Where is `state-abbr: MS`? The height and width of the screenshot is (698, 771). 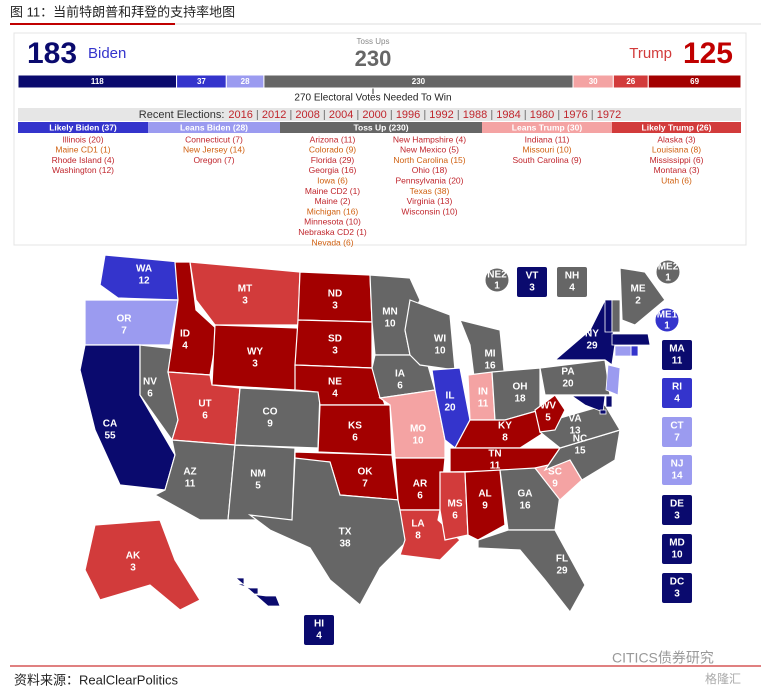 state-abbr: MS is located at coordinates (455, 504).